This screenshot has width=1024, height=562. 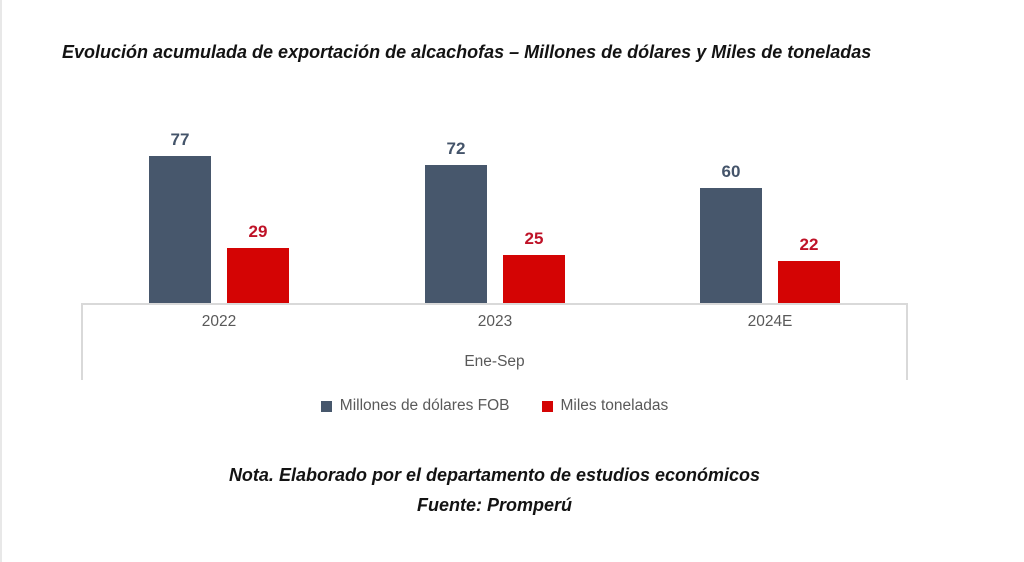 I want to click on source-line: Fuente: Promperú, so click(x=494, y=505).